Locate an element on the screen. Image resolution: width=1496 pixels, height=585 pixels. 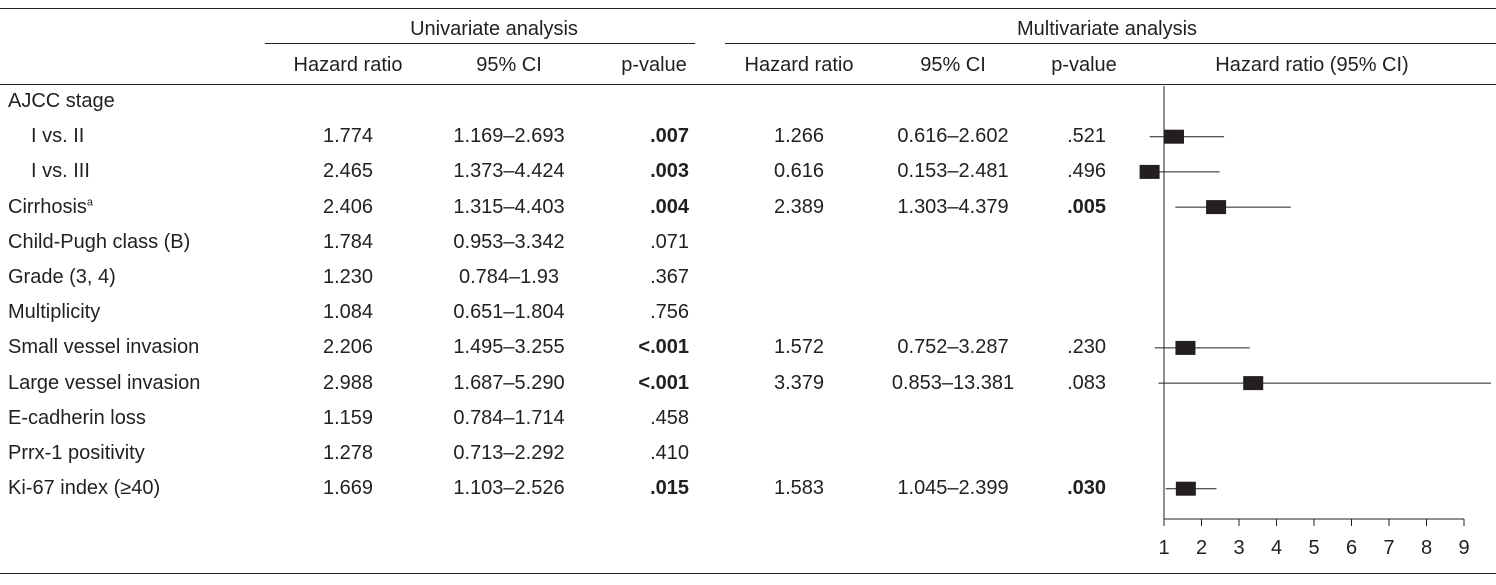
row-label: Prrx-1 positivity is located at coordinates (76, 453).